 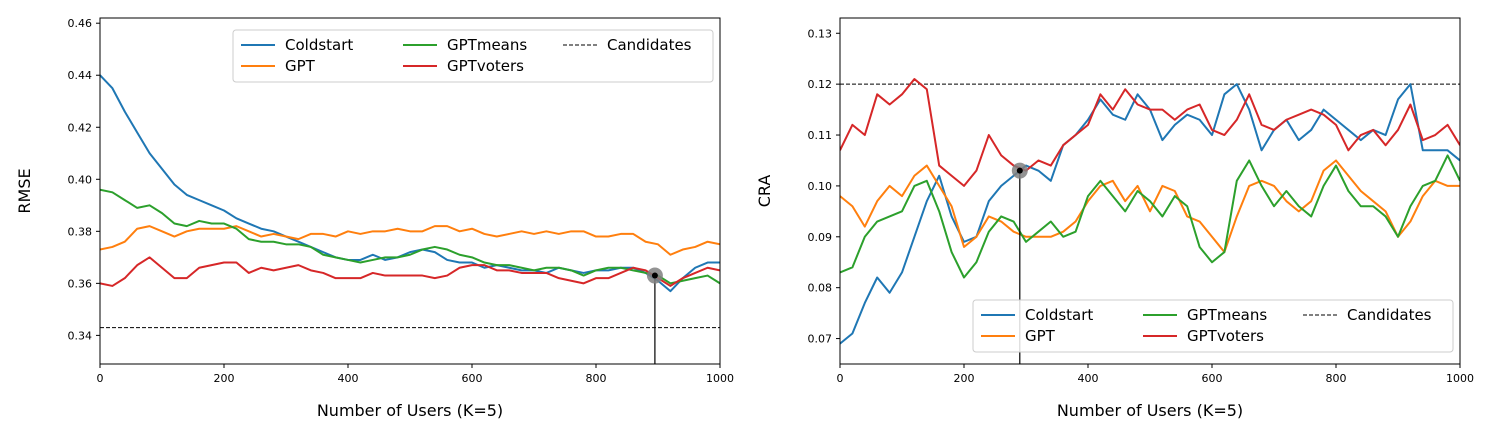 What do you see at coordinates (764, 191) in the screenshot?
I see `y-axis-label: CRA` at bounding box center [764, 191].